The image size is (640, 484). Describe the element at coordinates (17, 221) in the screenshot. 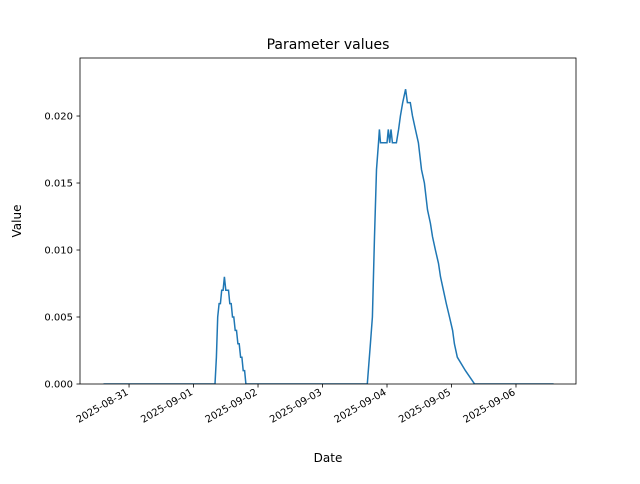

I see `y-axis-label: Value` at that location.